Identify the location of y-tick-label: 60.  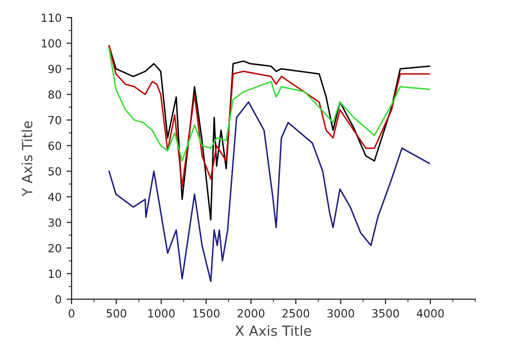
(55, 146).